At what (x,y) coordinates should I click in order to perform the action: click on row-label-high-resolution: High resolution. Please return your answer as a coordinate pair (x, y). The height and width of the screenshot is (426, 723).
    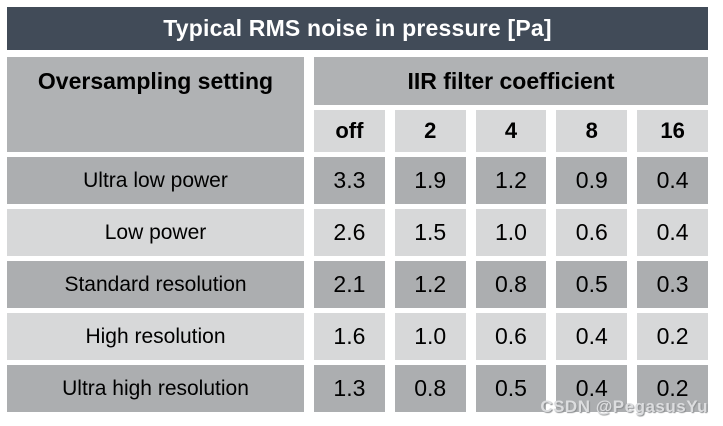
    Looking at the image, I should click on (155, 336).